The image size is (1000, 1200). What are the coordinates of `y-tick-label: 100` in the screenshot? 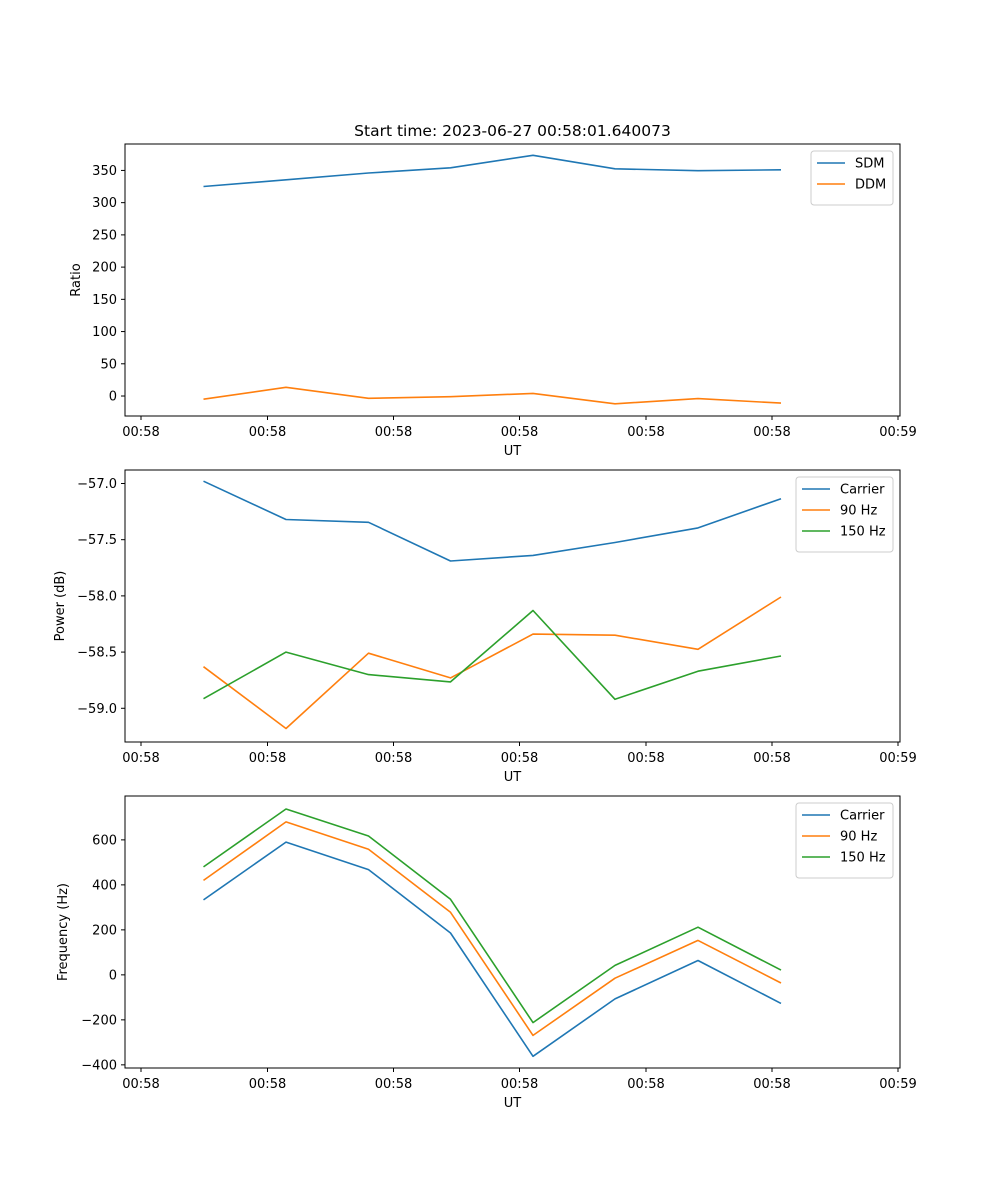 It's located at (104, 332).